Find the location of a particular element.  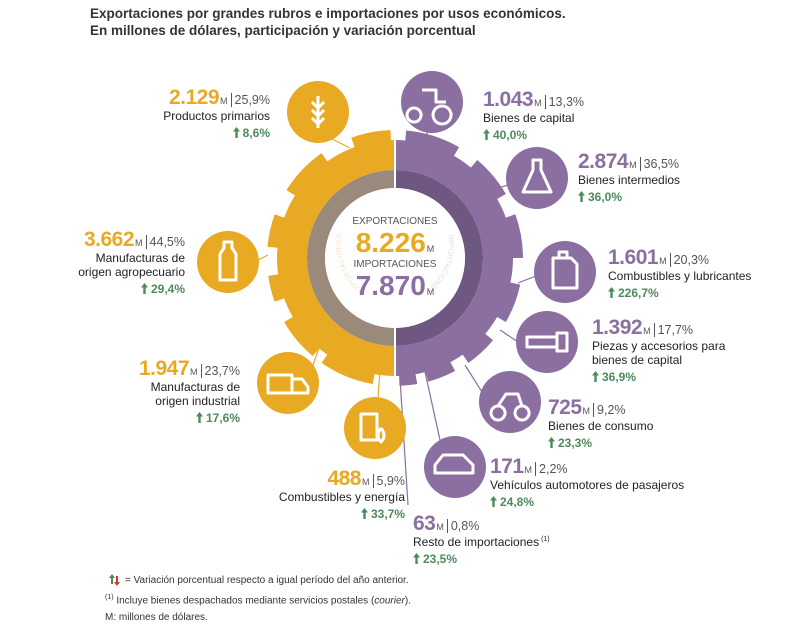

exports-total: 8.226M is located at coordinates (395, 243).